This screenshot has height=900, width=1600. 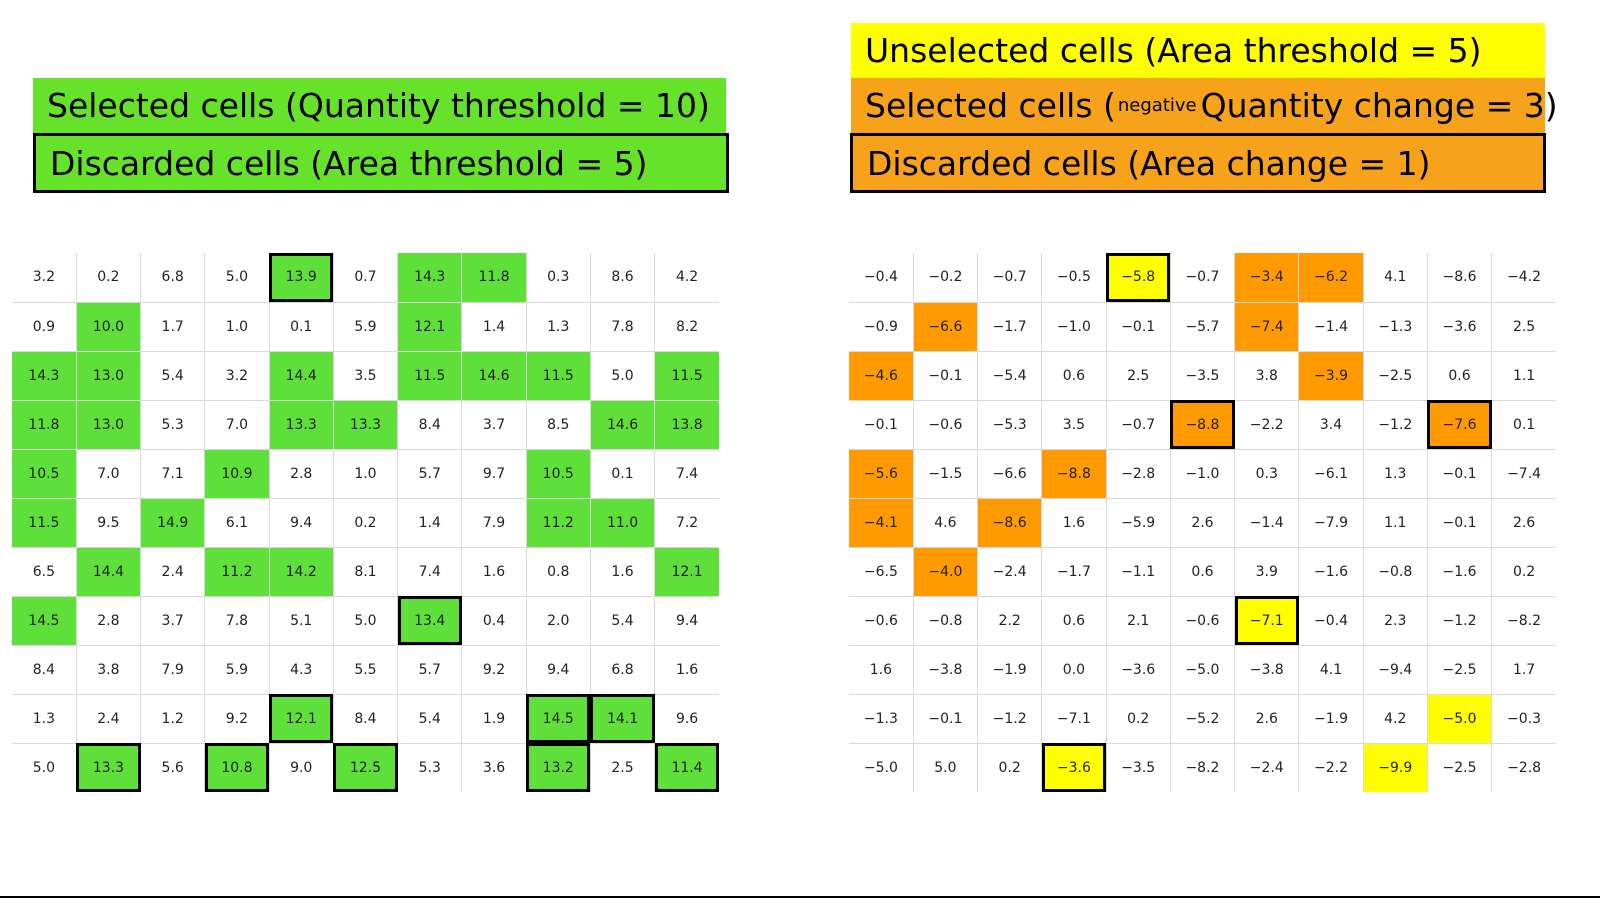 I want to click on change-grid-cell: 0.1, so click(x=1523, y=424).